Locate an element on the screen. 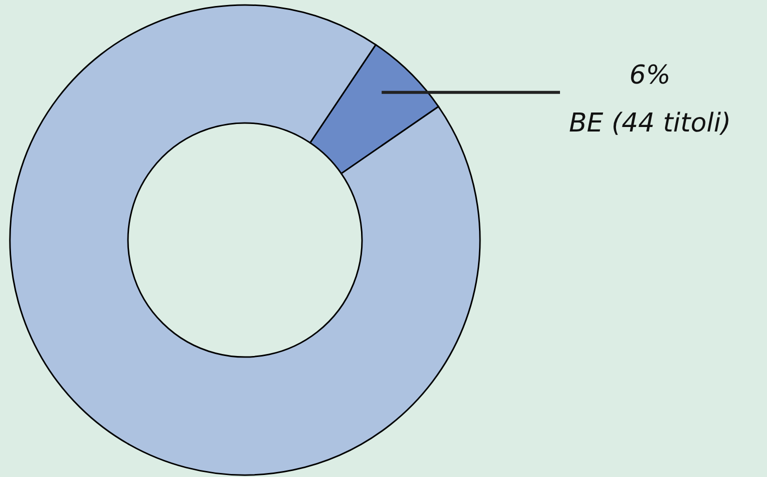 This screenshot has height=477, width=767. slice-label: BE (44 titoli) is located at coordinates (650, 123).